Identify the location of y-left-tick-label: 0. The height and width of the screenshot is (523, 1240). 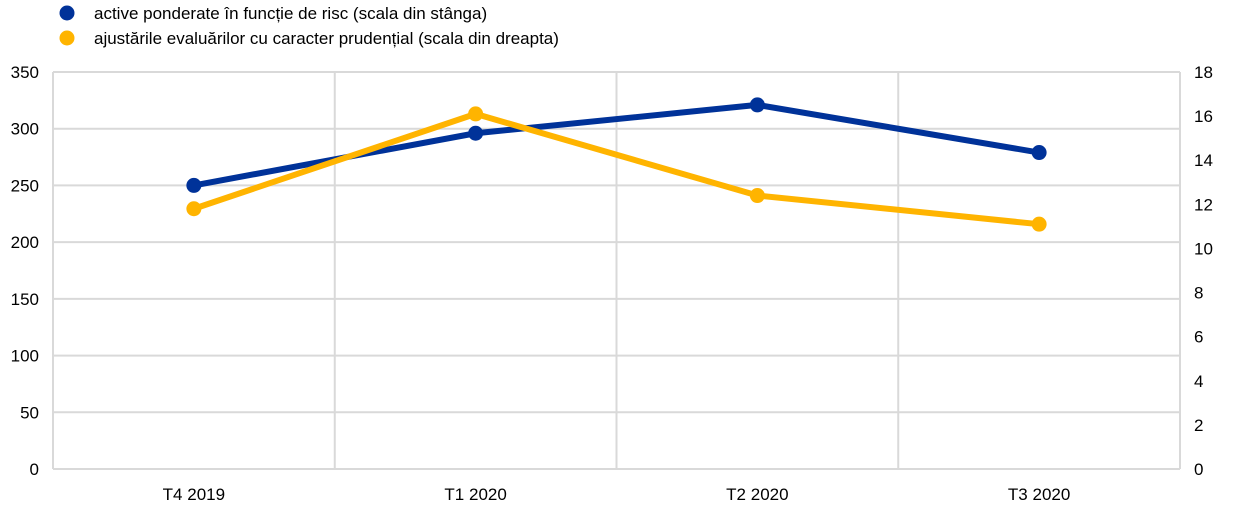
(34, 469).